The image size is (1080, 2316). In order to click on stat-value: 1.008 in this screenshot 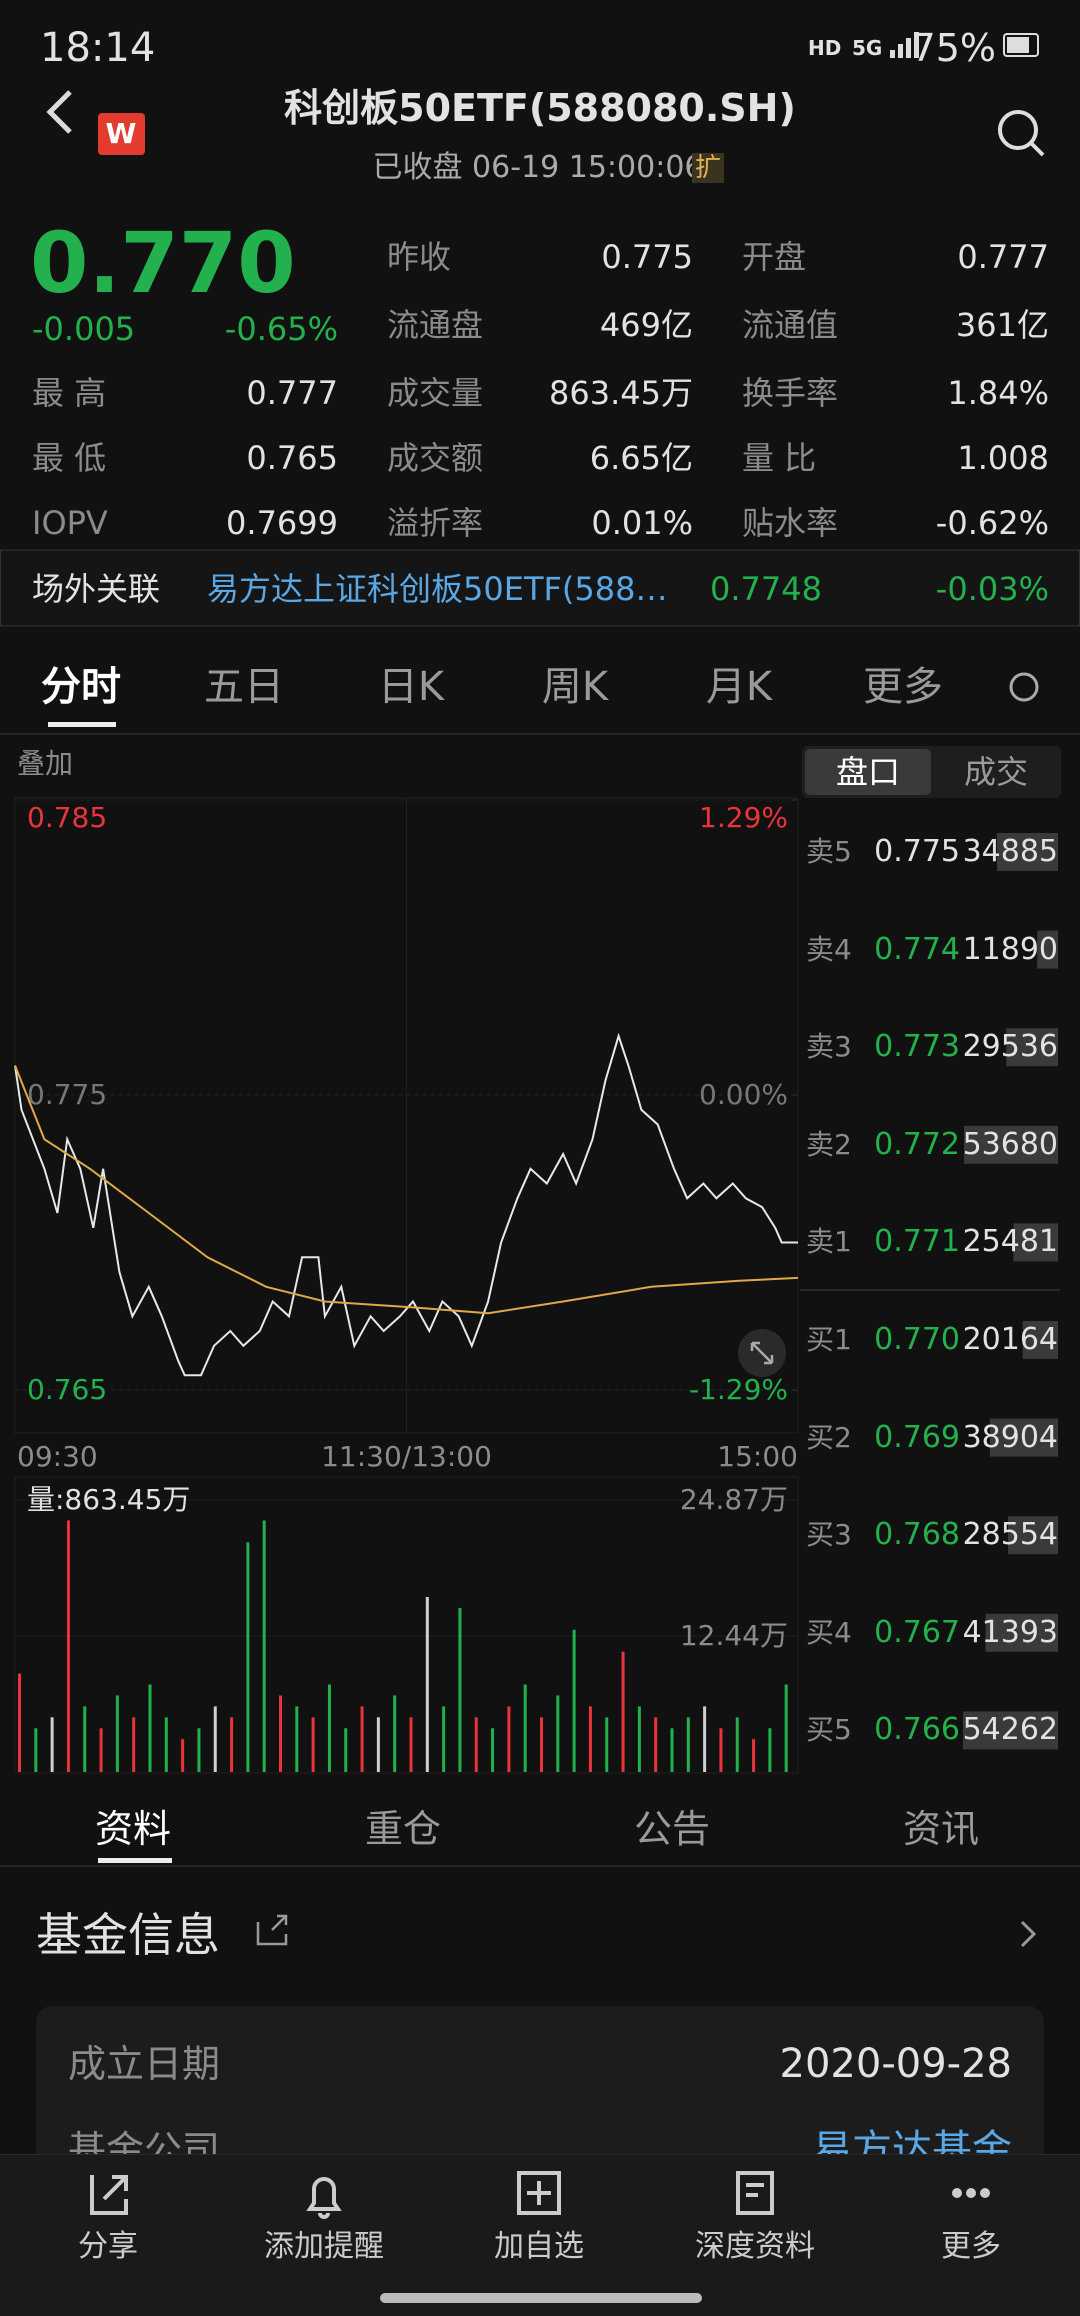, I will do `click(1003, 458)`.